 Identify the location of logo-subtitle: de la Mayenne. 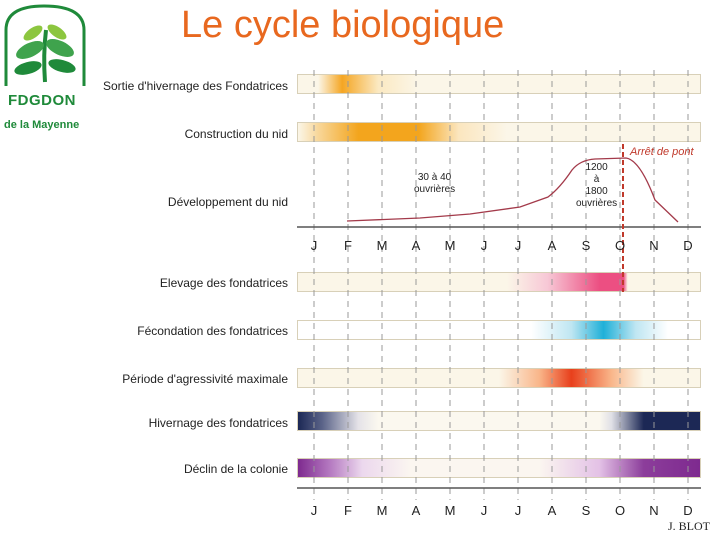
(42, 125).